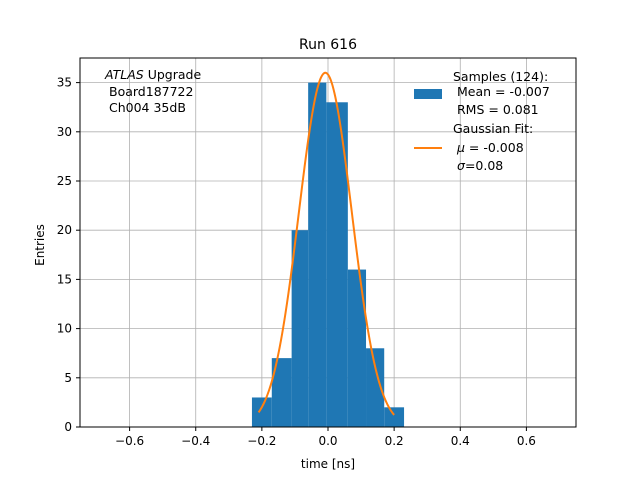 The image size is (640, 480). Describe the element at coordinates (147, 107) in the screenshot. I see `channel-label: Ch004 35dB` at that location.